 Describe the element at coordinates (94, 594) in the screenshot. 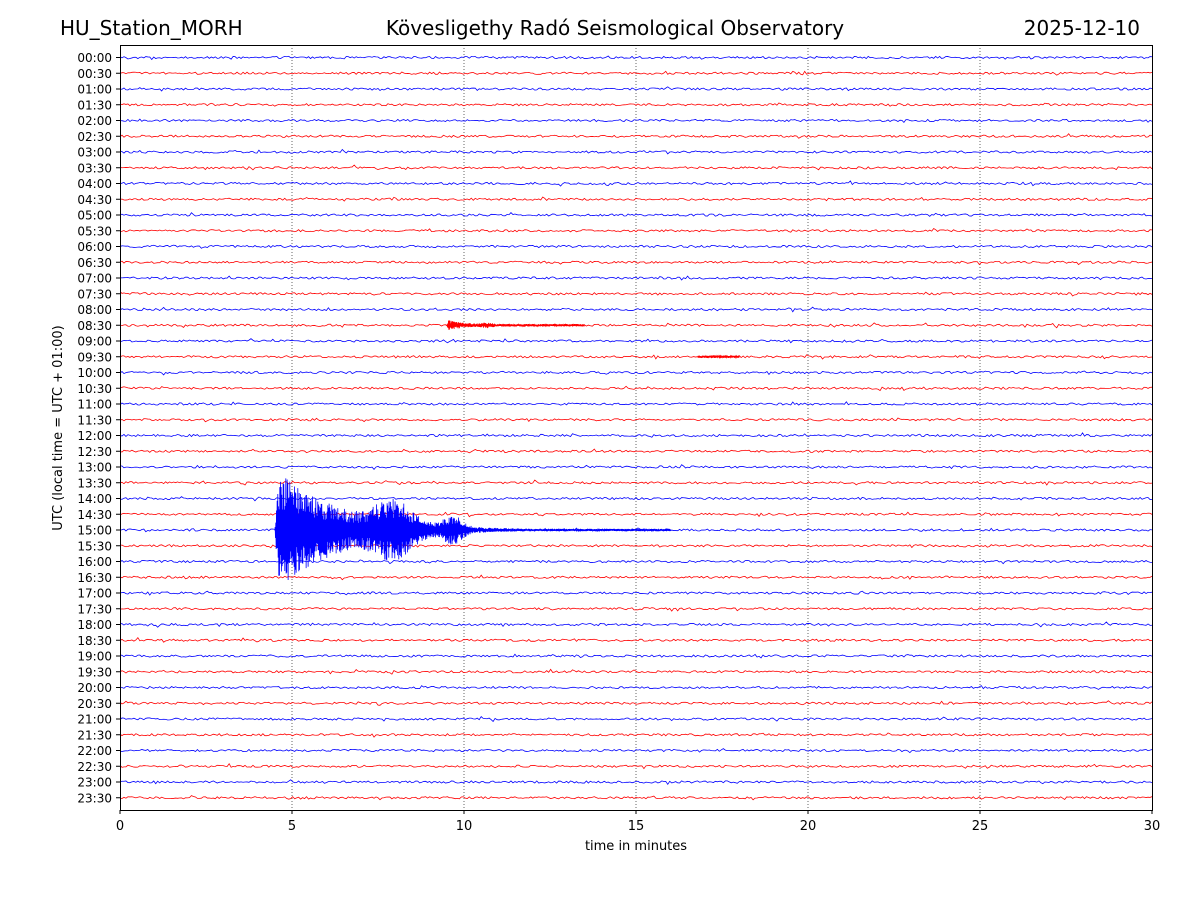

I see `row-label-17:00: 17:00` at that location.